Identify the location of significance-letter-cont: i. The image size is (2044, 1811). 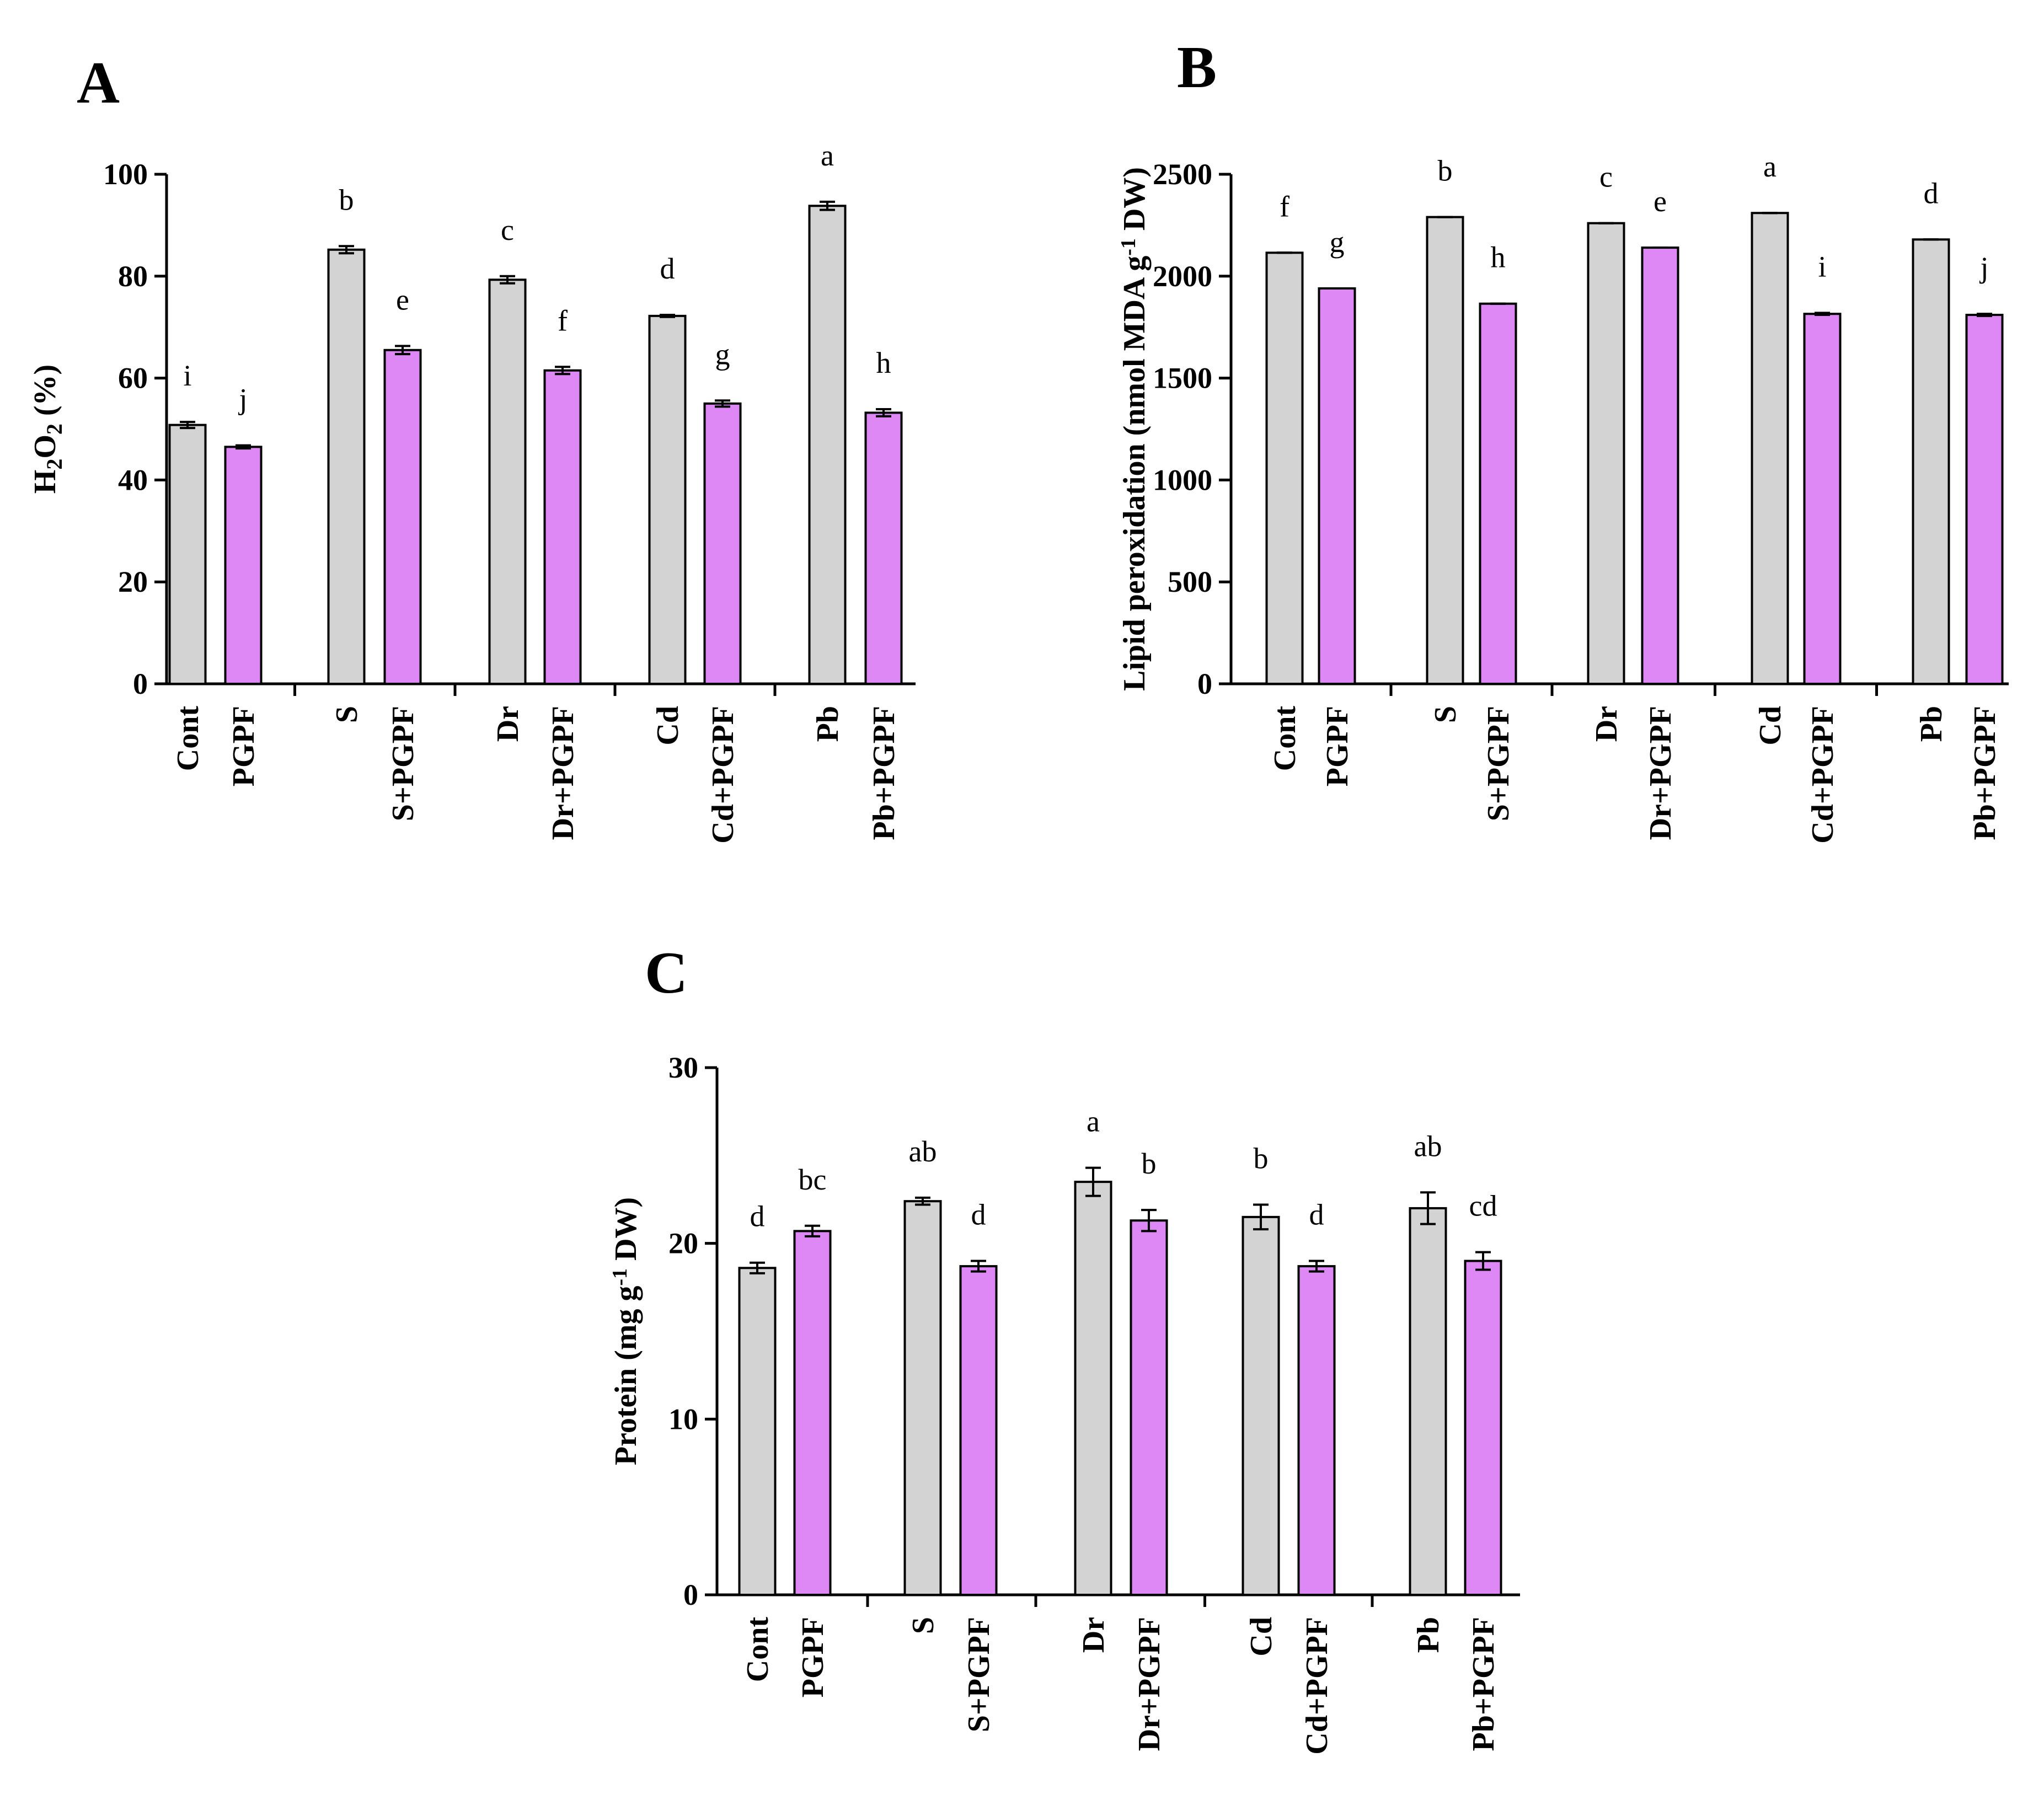
(187, 375).